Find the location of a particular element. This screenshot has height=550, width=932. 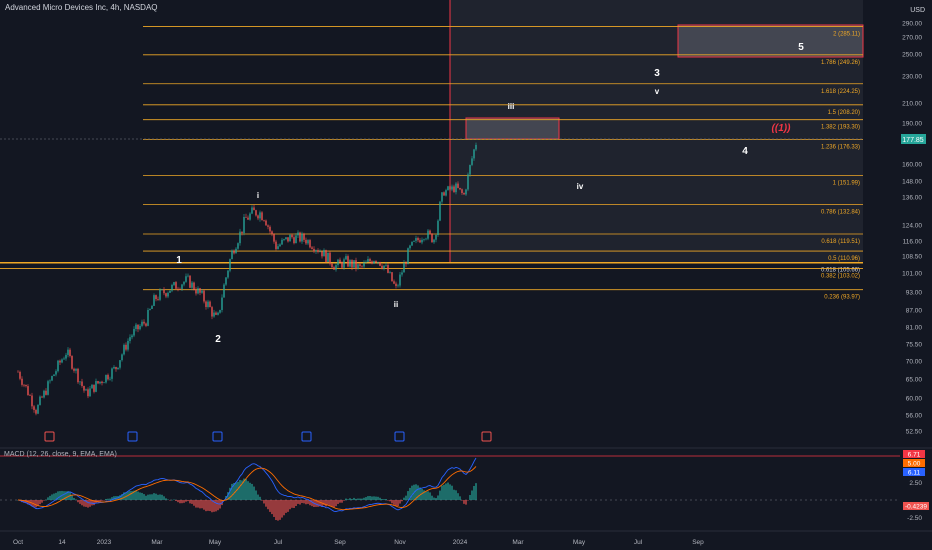

price-tick: 124.00 is located at coordinates (912, 226).